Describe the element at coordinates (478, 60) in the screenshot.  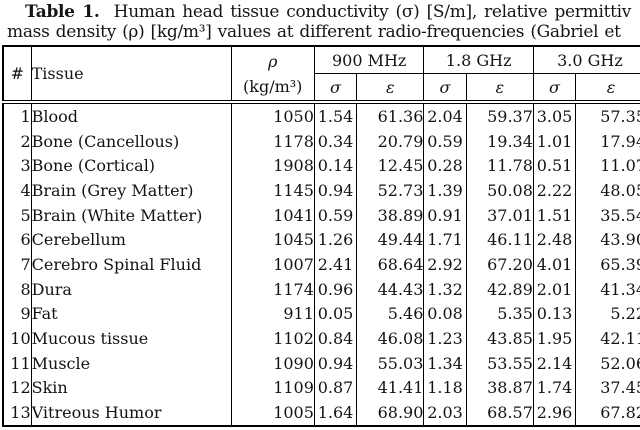
I see `col-header-freq-1800: 1.8 GHz` at that location.